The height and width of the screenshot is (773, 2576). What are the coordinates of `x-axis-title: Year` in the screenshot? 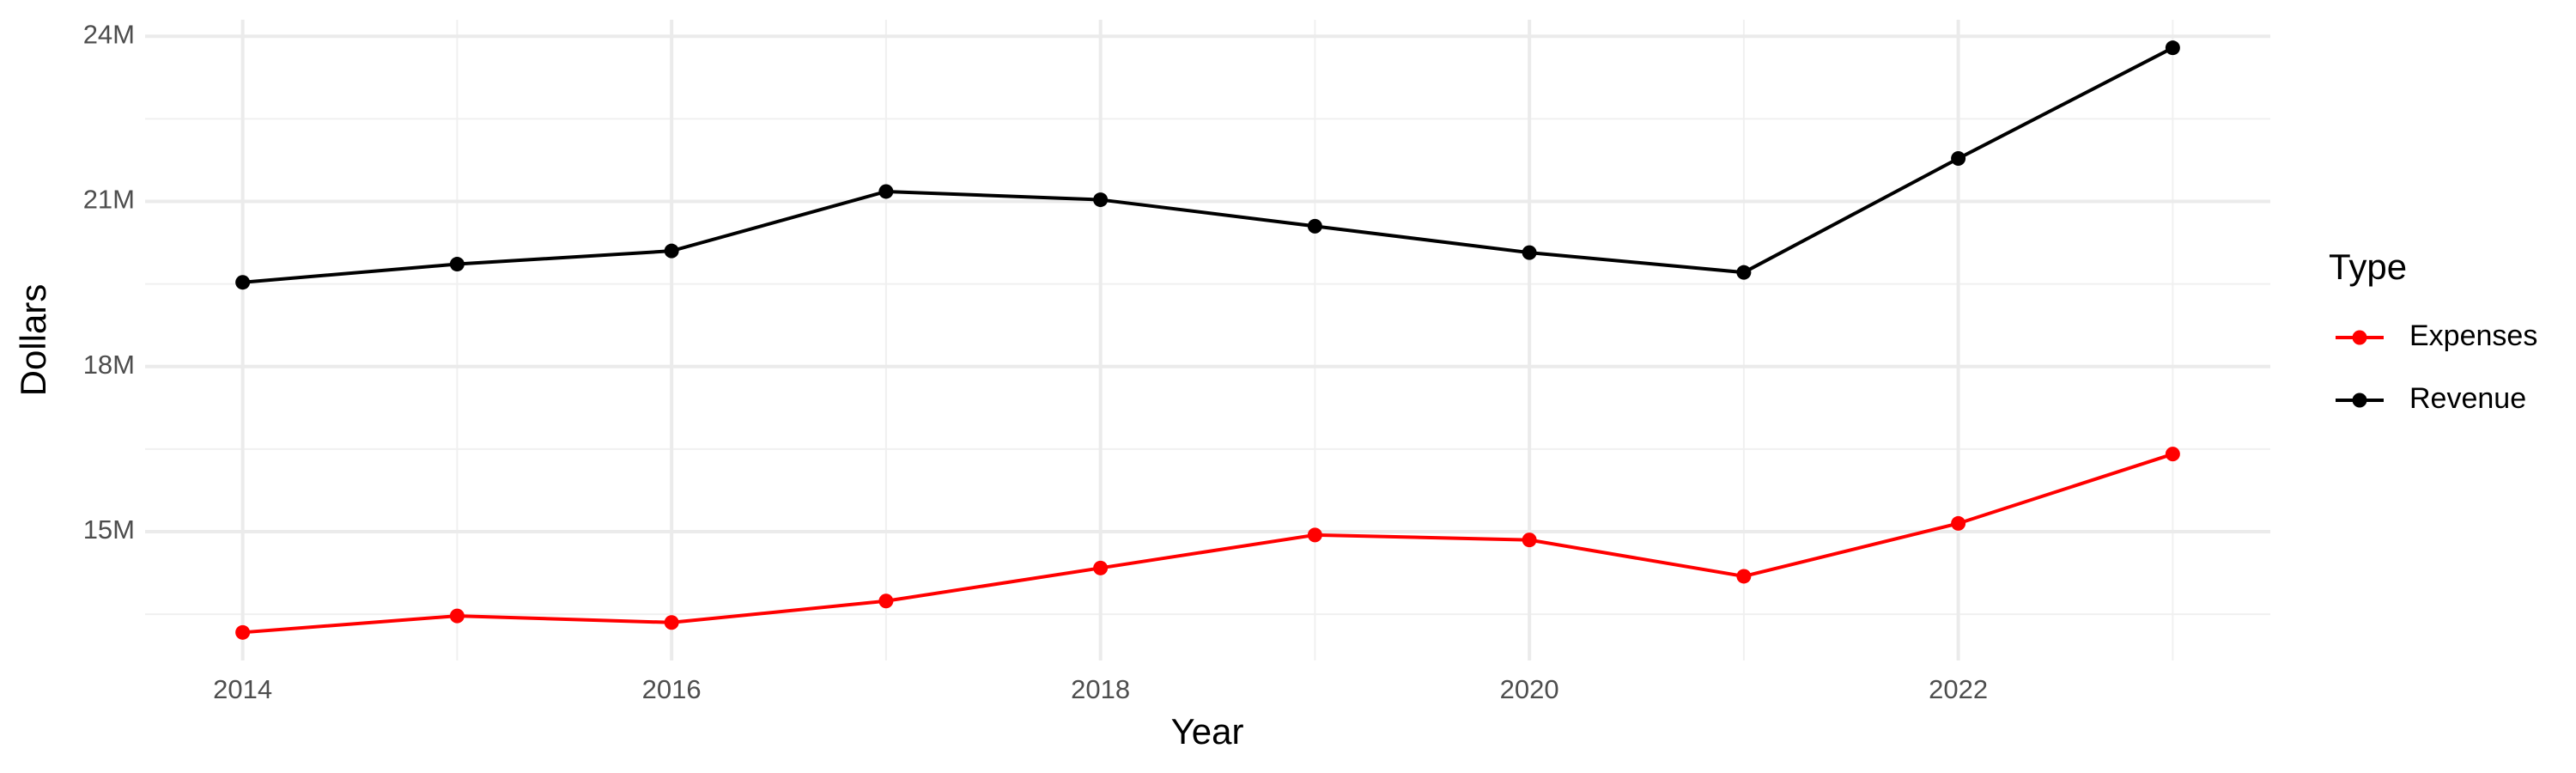 It's located at (1207, 731).